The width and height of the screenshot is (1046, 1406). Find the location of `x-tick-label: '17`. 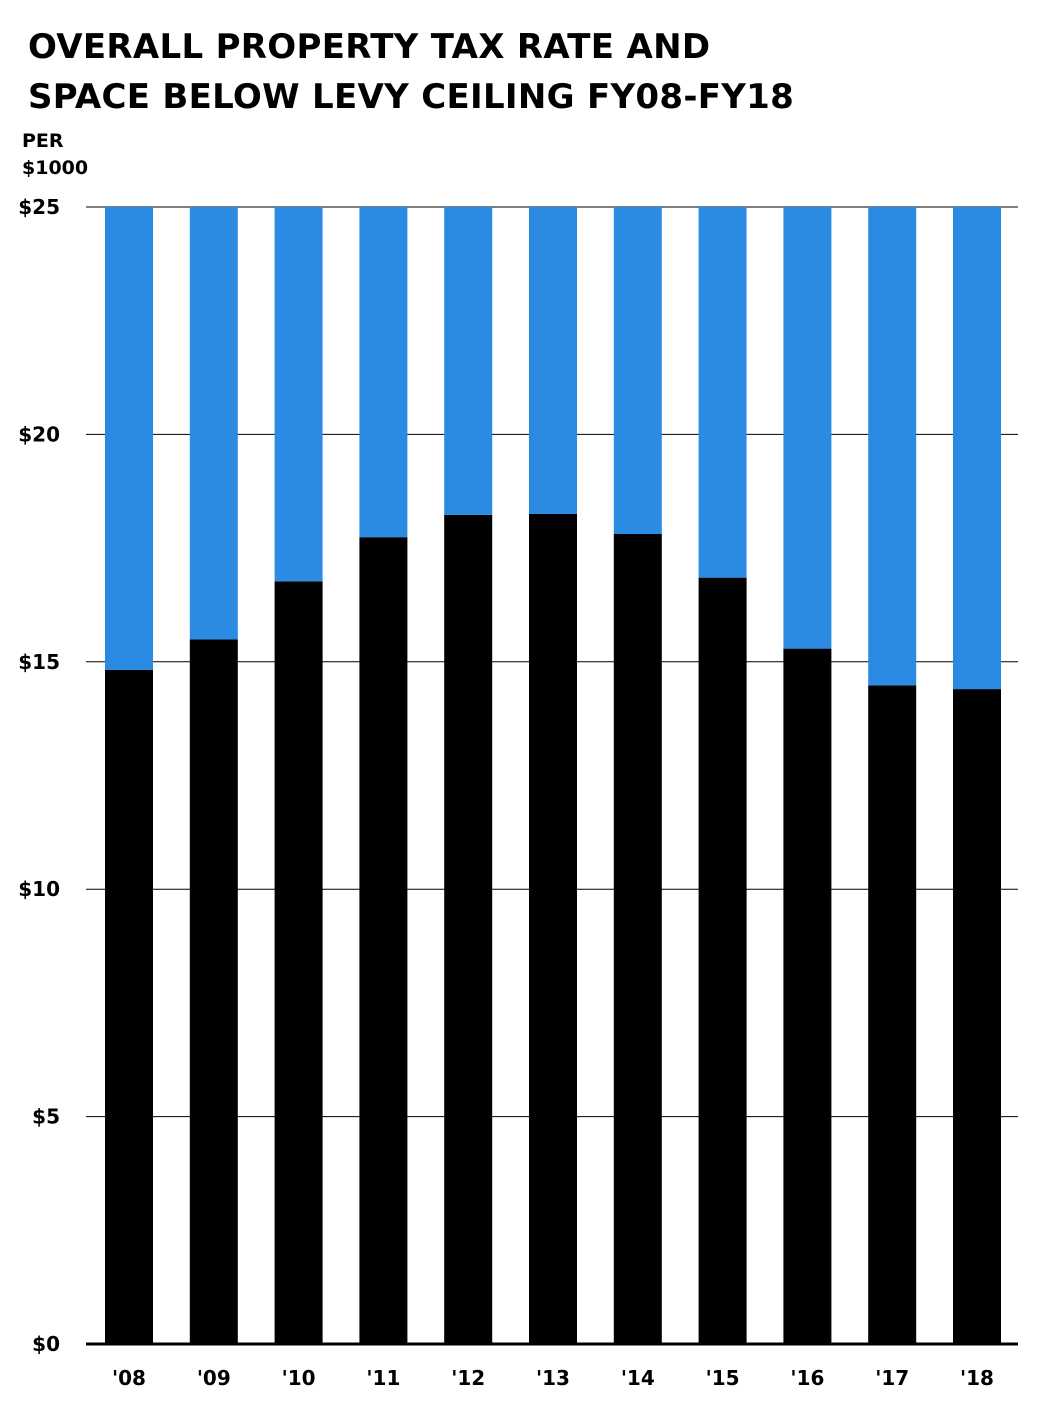

x-tick-label: '17 is located at coordinates (892, 1378).